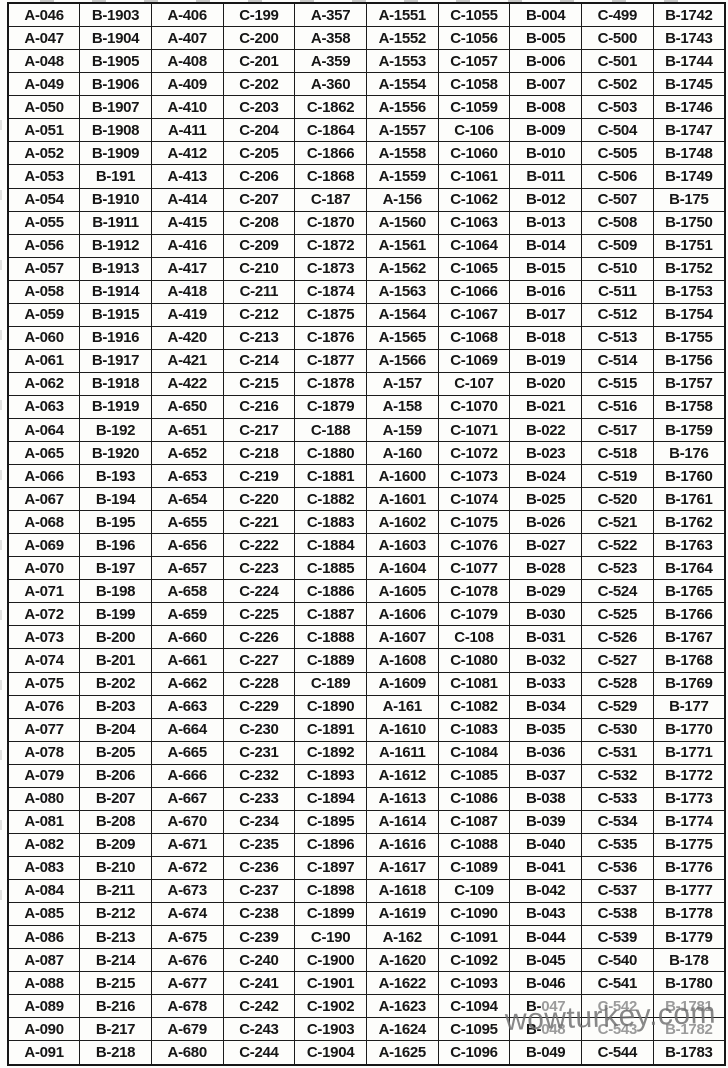  Describe the element at coordinates (689, 522) in the screenshot. I see `table-cell: B-1762` at that location.